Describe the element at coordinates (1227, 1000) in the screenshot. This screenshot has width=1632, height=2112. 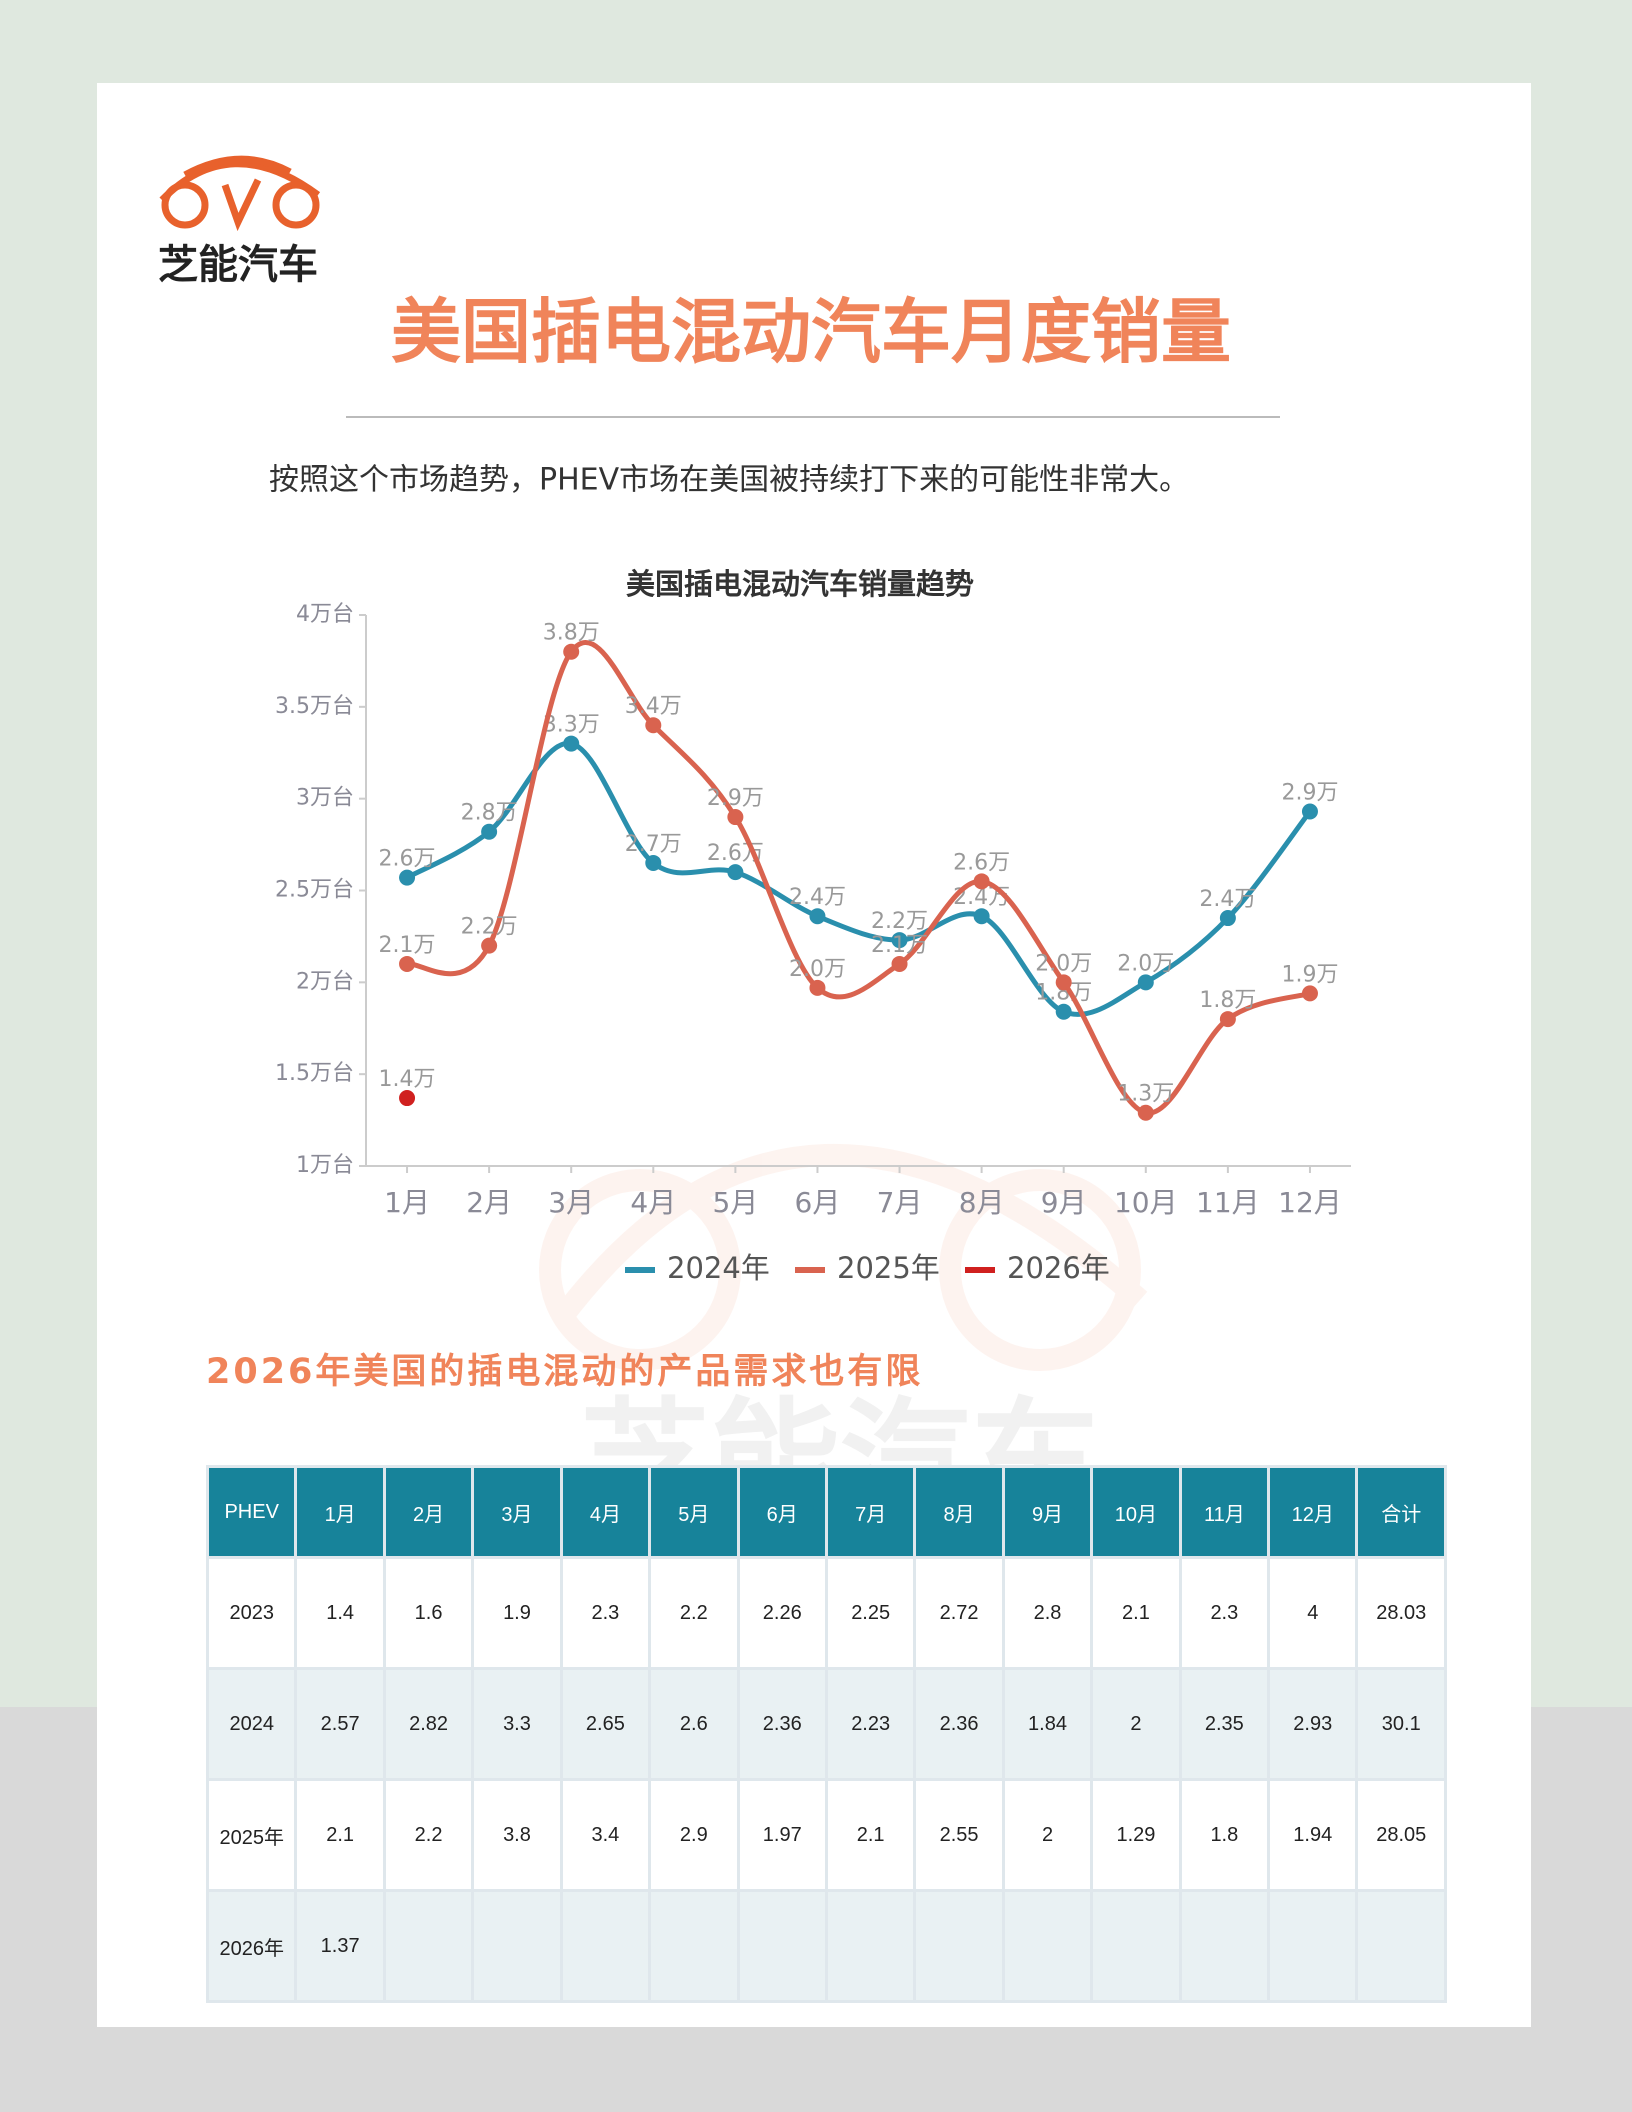
I see `data-label: 1.8万` at that location.